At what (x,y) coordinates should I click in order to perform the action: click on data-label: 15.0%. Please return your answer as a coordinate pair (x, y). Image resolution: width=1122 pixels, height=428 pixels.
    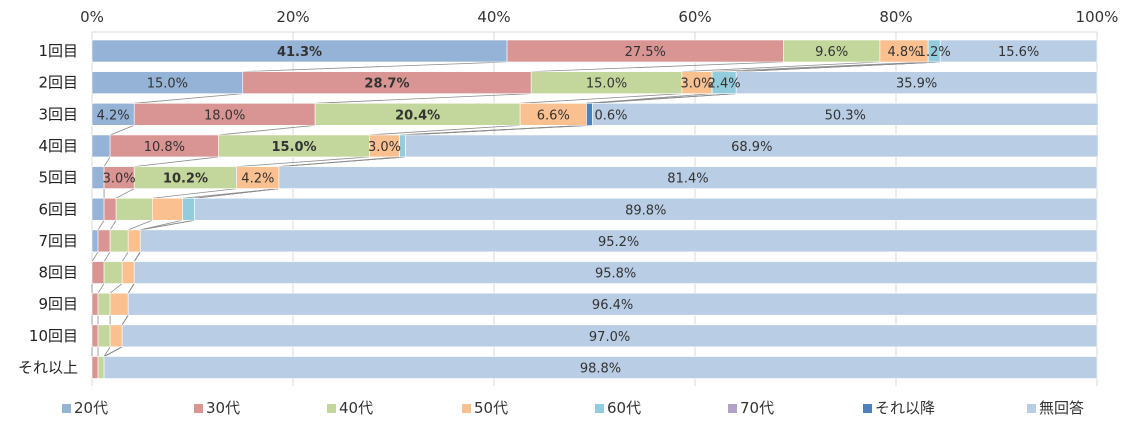
    Looking at the image, I should click on (293, 147).